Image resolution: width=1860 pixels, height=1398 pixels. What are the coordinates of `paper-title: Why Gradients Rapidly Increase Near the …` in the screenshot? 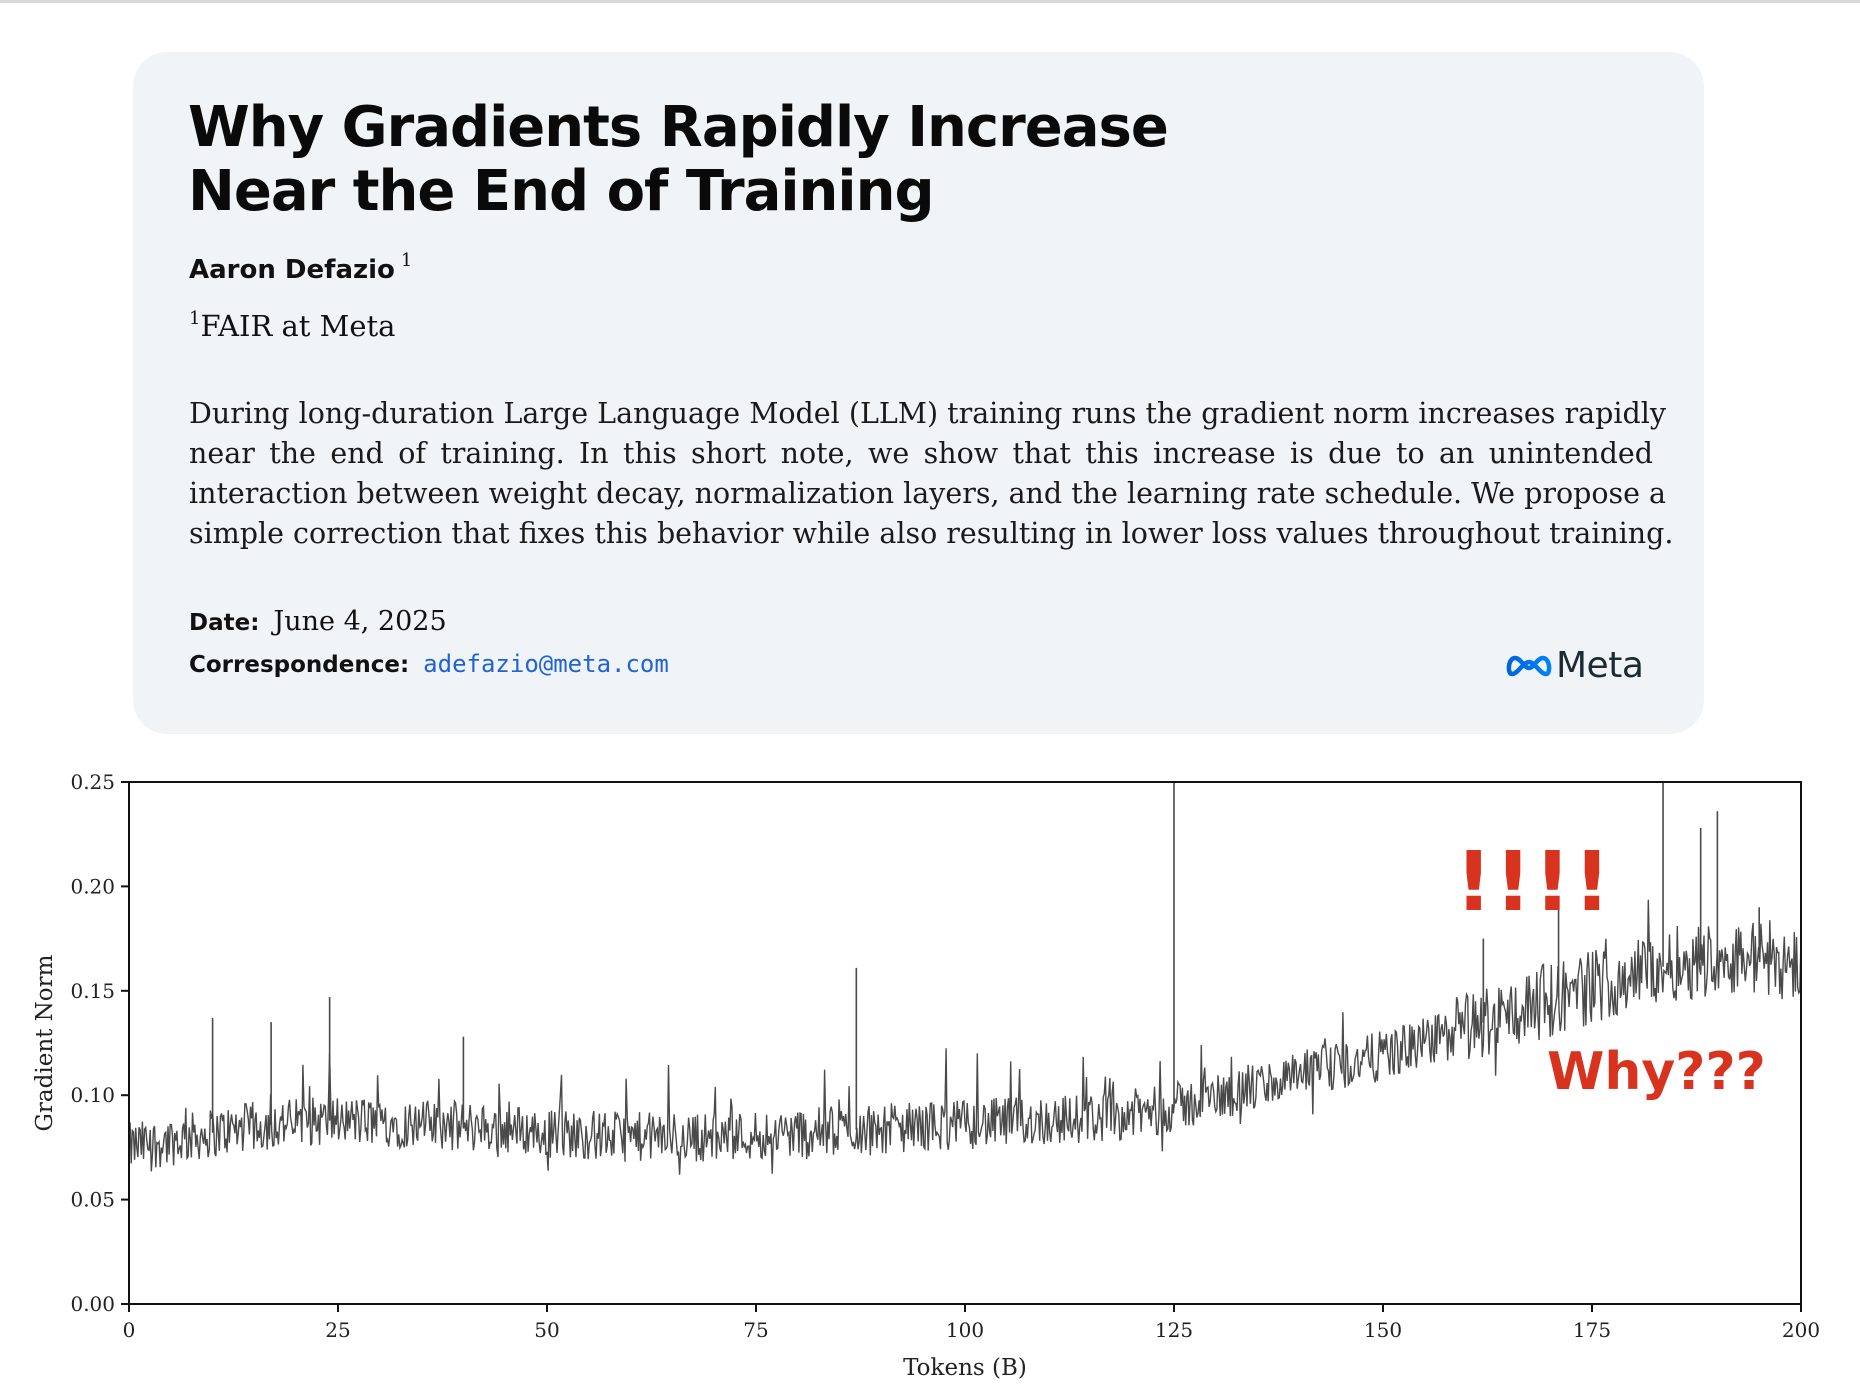 It's located at (738, 160).